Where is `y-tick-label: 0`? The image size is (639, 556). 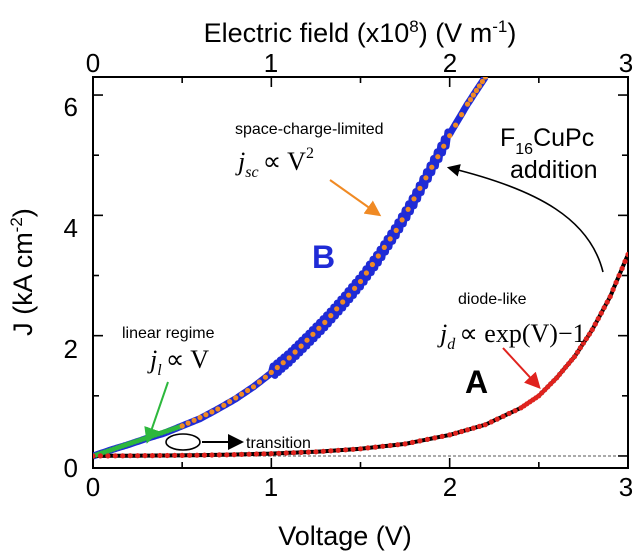 y-tick-label: 0 is located at coordinates (71, 468).